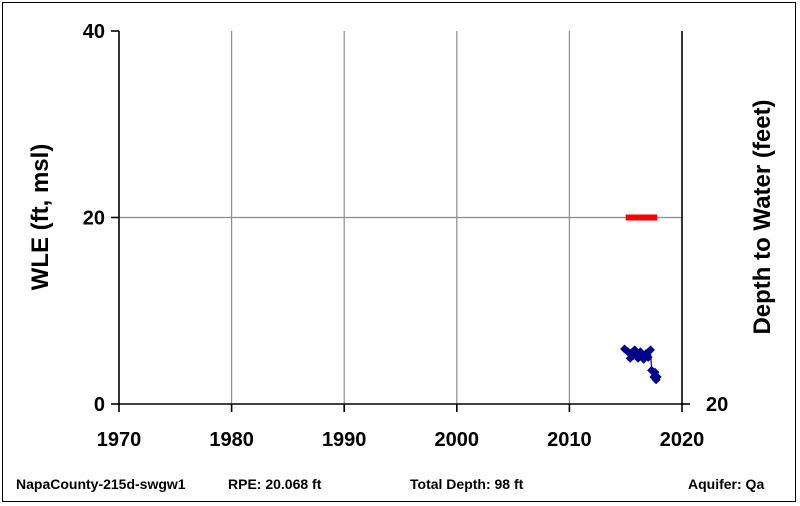  Describe the element at coordinates (94, 219) in the screenshot. I see `y-tick-label-20: 20` at that location.